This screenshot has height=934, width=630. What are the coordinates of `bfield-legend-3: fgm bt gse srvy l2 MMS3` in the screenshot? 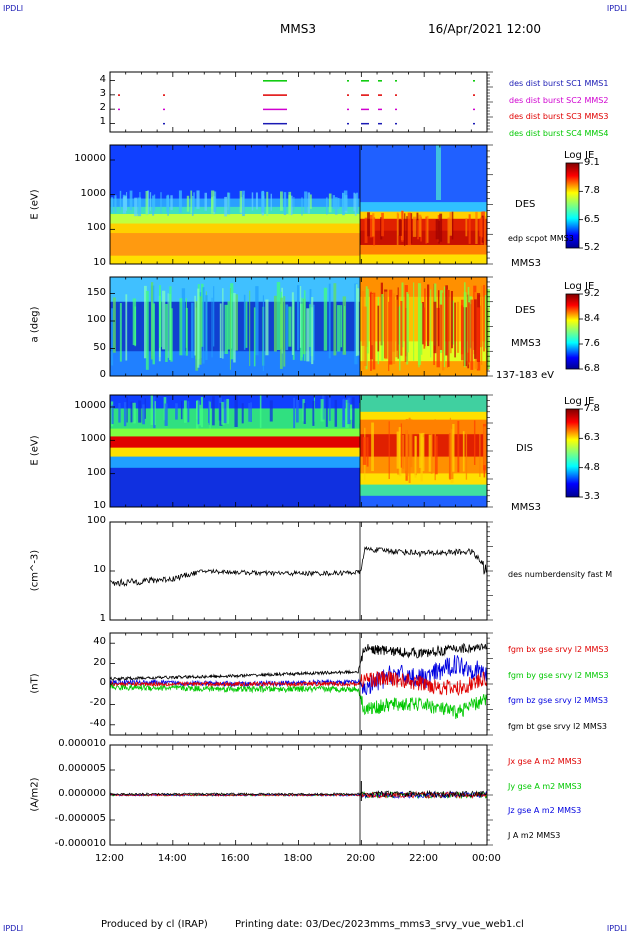 It's located at (557, 726).